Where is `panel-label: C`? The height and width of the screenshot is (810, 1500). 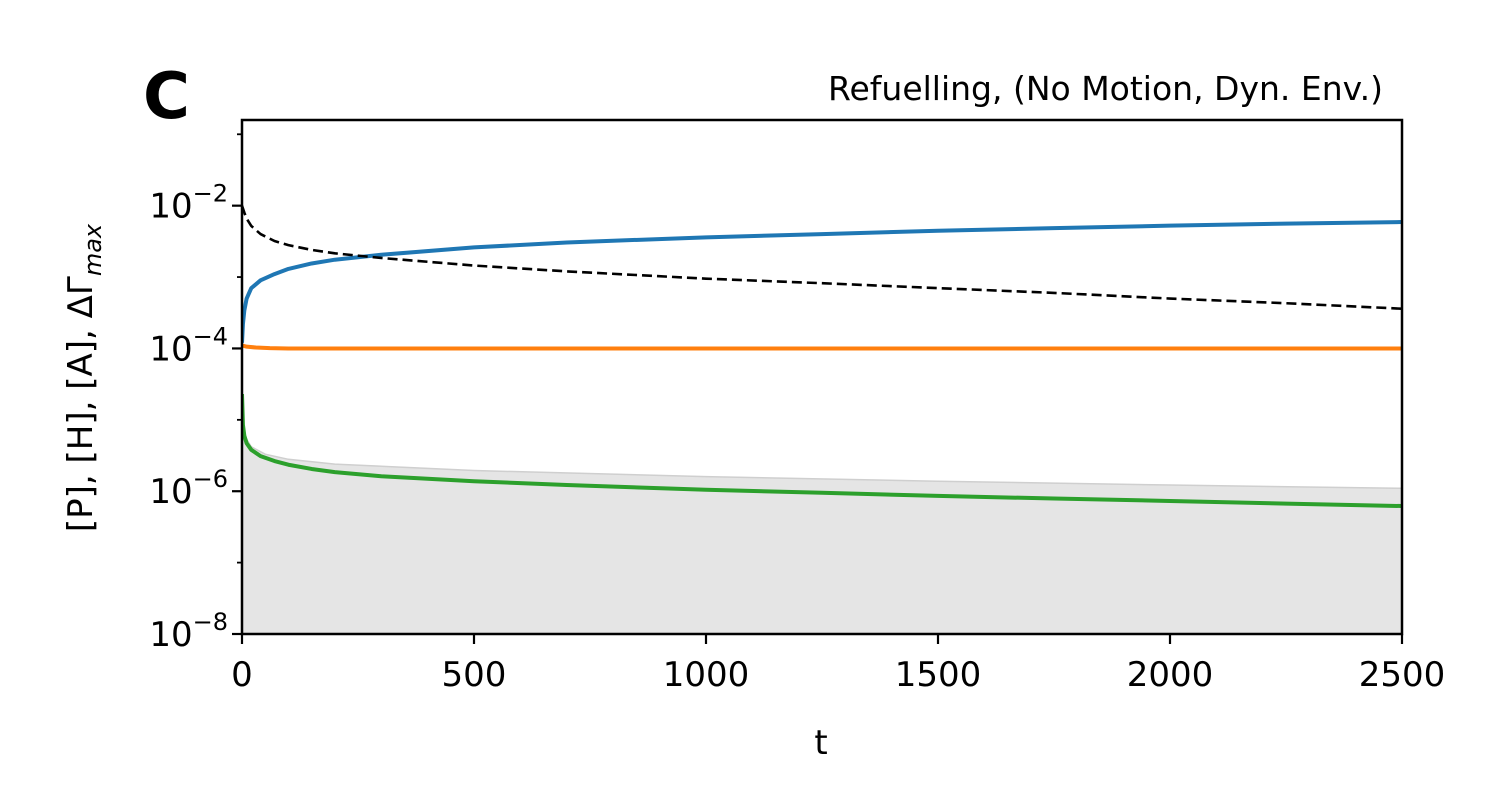 panel-label: C is located at coordinates (166, 97).